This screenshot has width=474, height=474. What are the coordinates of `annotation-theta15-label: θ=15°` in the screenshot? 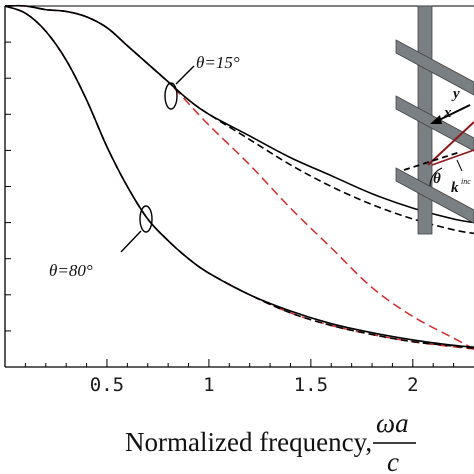 It's located at (218, 62).